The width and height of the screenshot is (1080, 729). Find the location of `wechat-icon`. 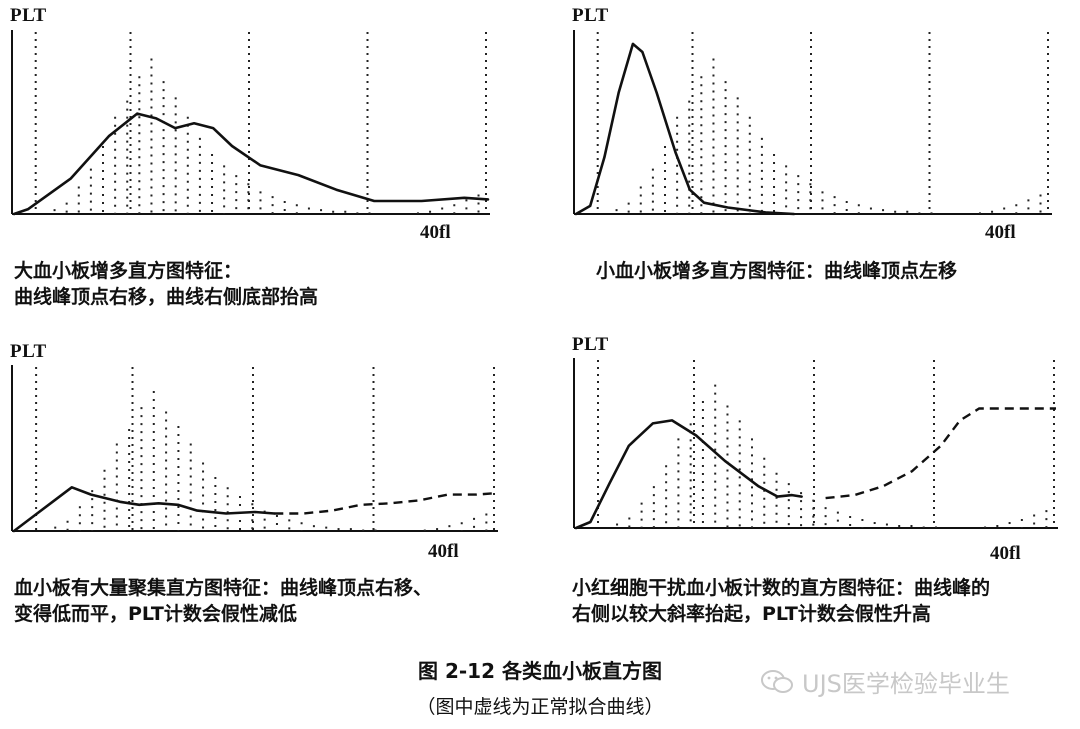

wechat-icon is located at coordinates (777, 681).